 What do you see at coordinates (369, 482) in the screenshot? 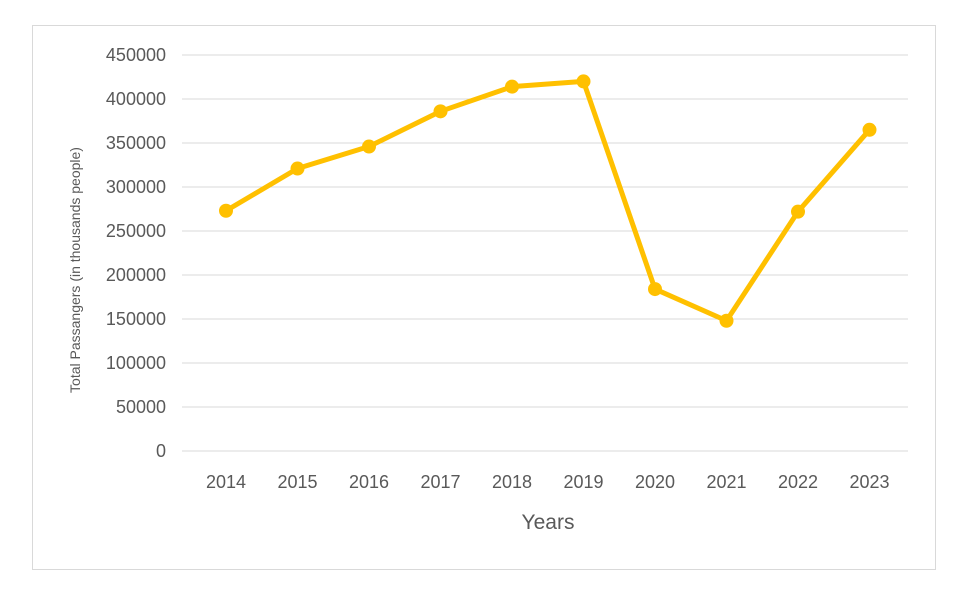
I see `x-tick-label: 2016` at bounding box center [369, 482].